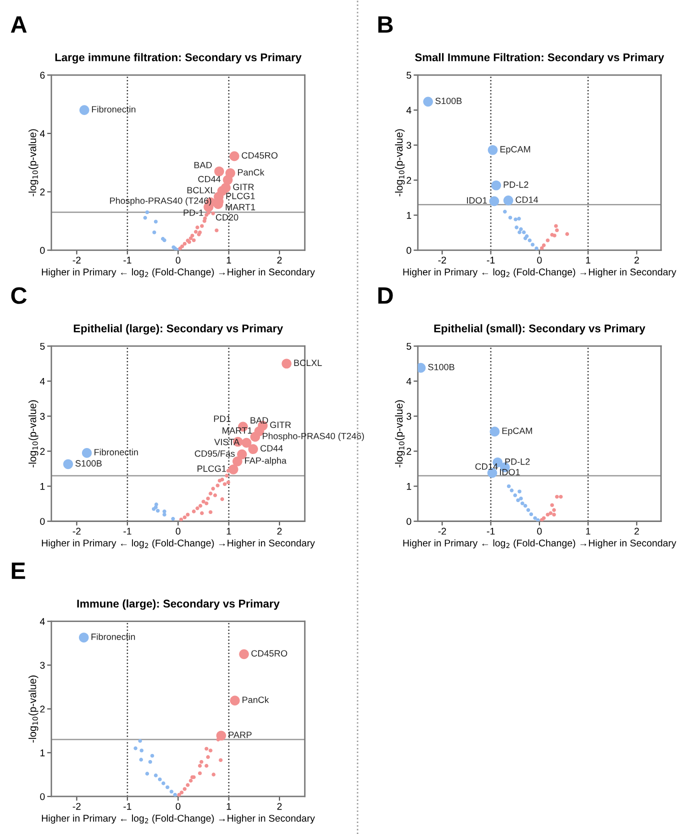  What do you see at coordinates (42, 75) in the screenshot?
I see `y-tick-label: 6` at bounding box center [42, 75].